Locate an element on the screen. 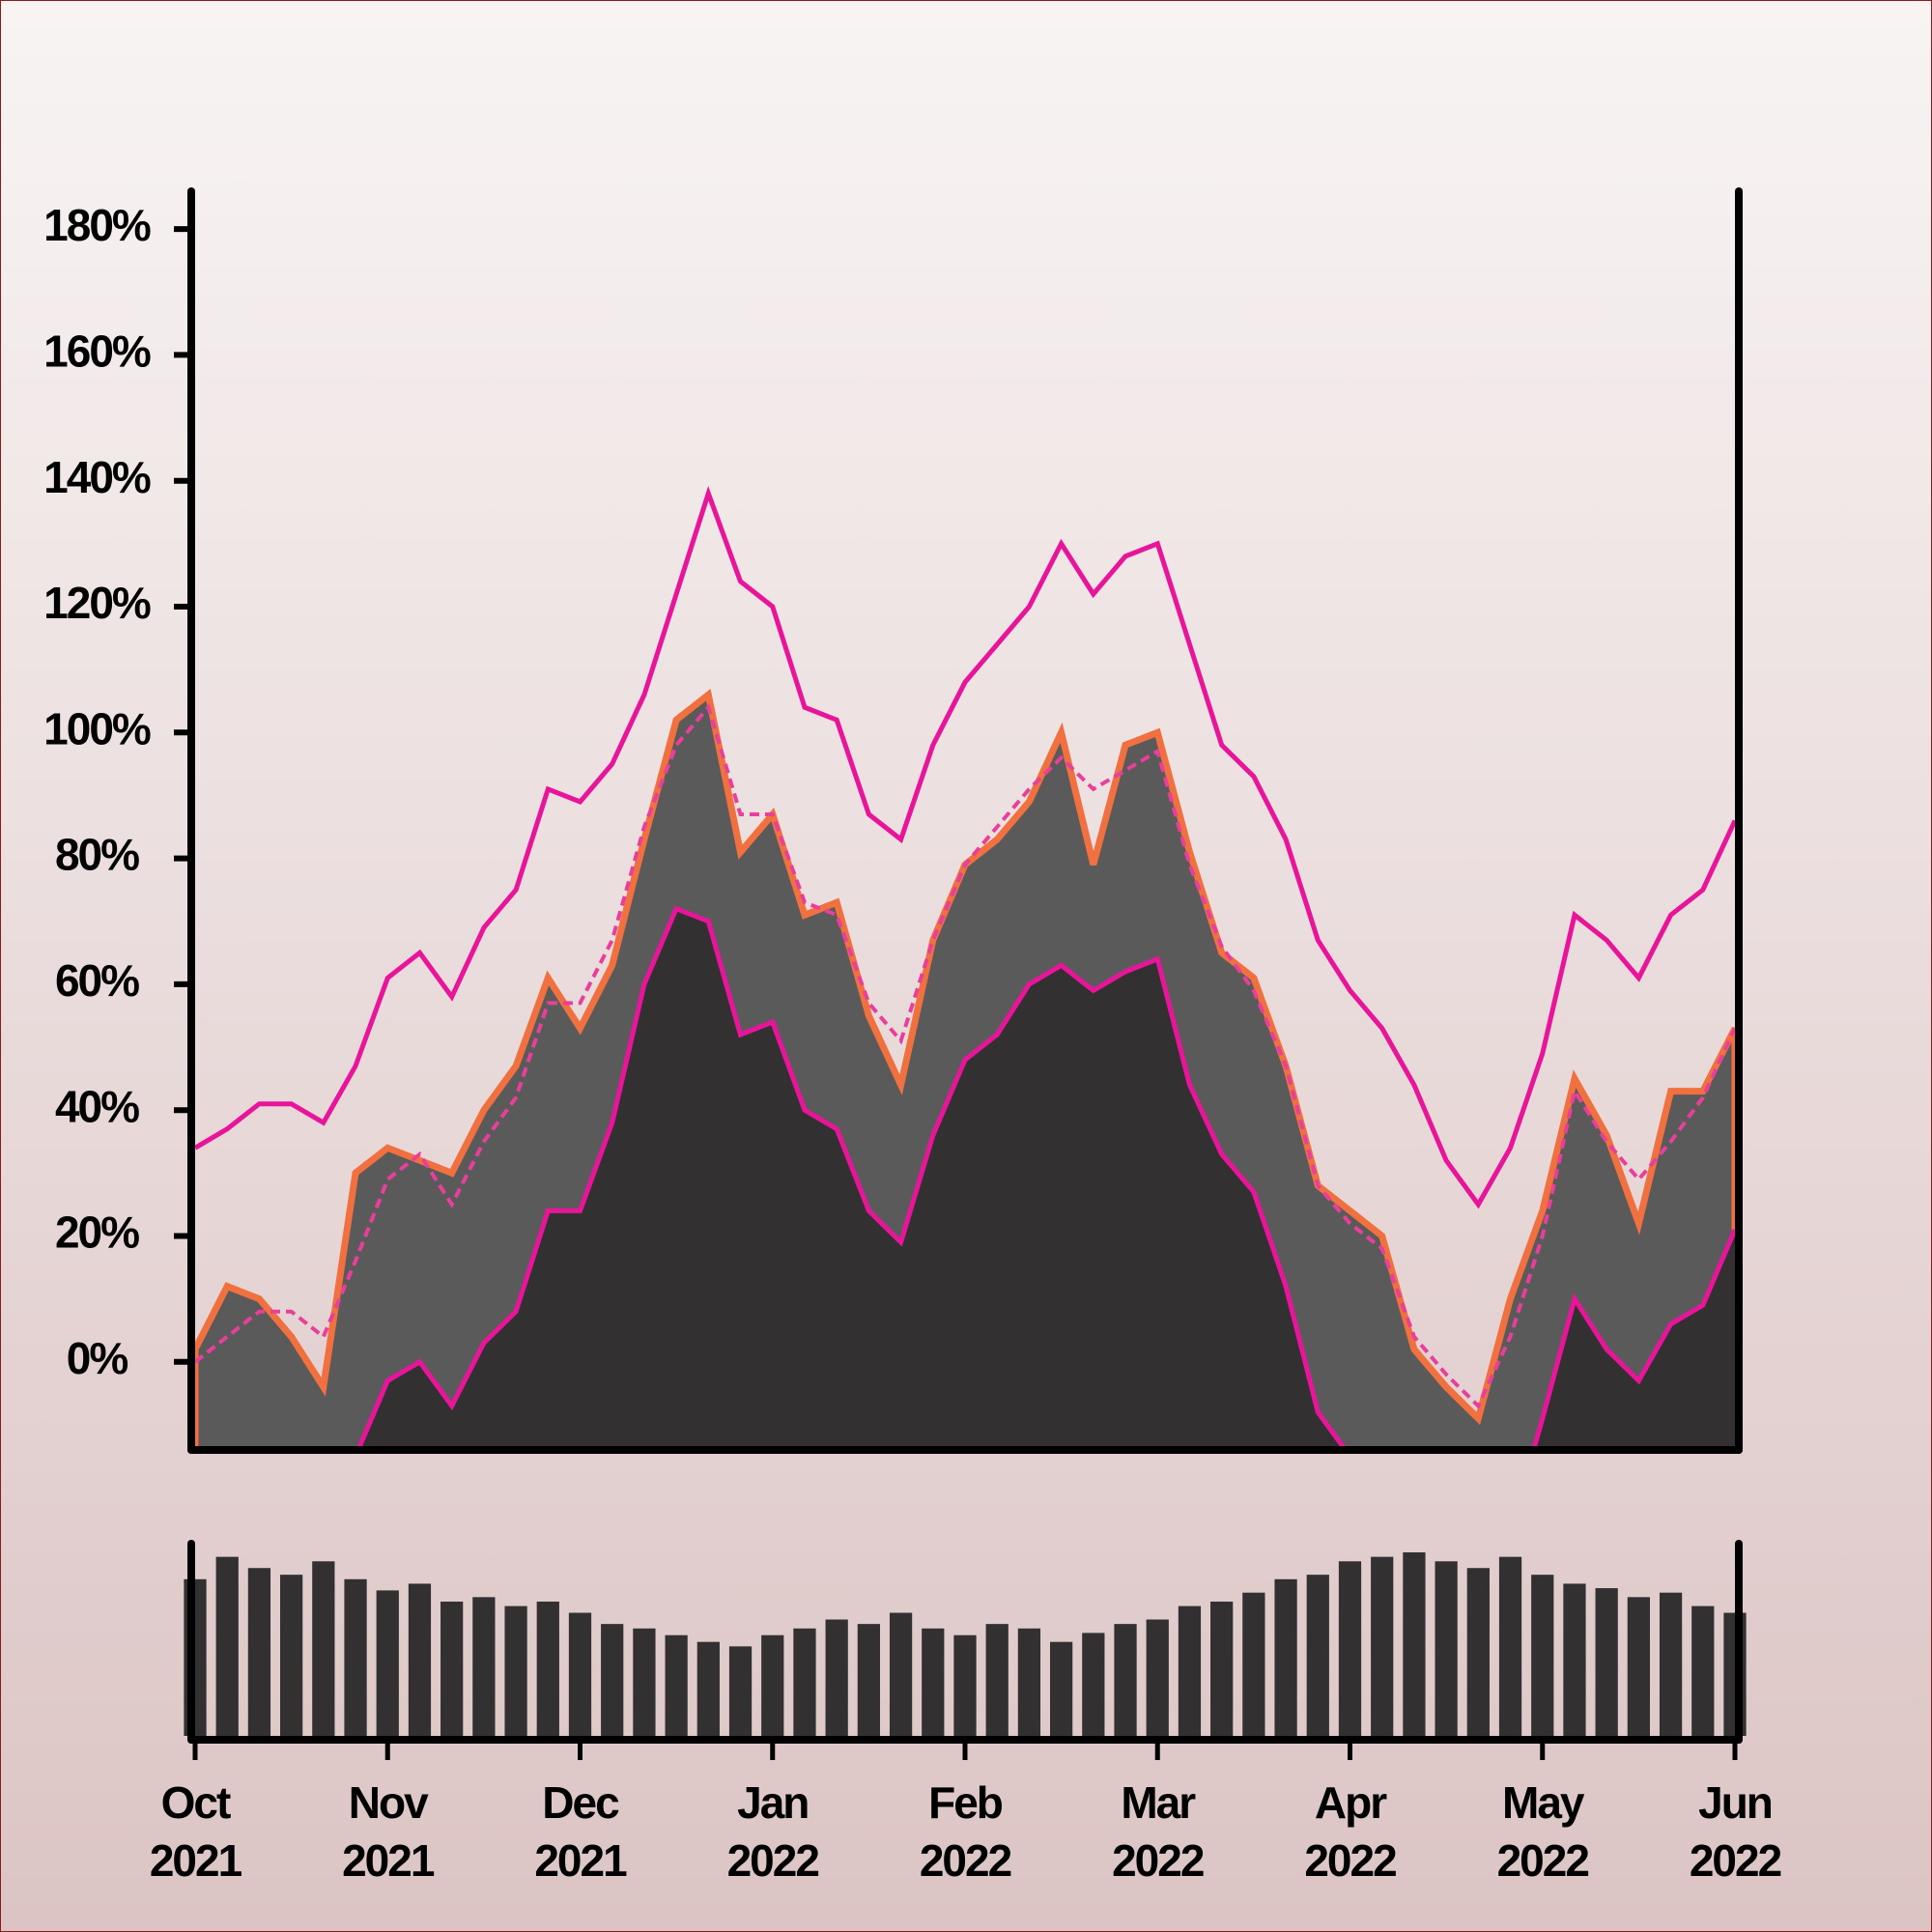 This screenshot has height=1932, width=1932. y-tick-label: 40% is located at coordinates (97, 1106).